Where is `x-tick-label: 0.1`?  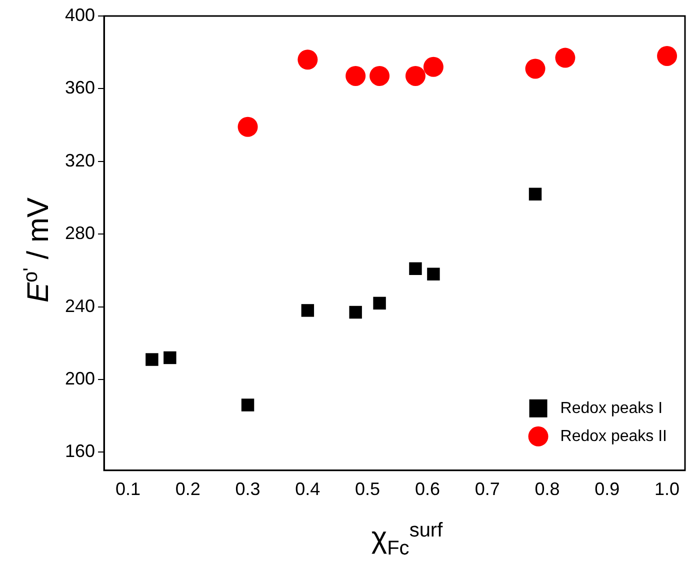
x-tick-label: 0.1 is located at coordinates (128, 489).